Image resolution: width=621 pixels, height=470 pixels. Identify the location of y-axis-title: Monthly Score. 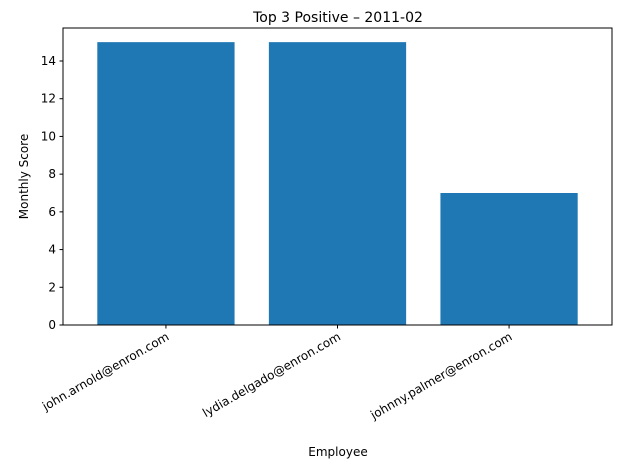
(24, 176).